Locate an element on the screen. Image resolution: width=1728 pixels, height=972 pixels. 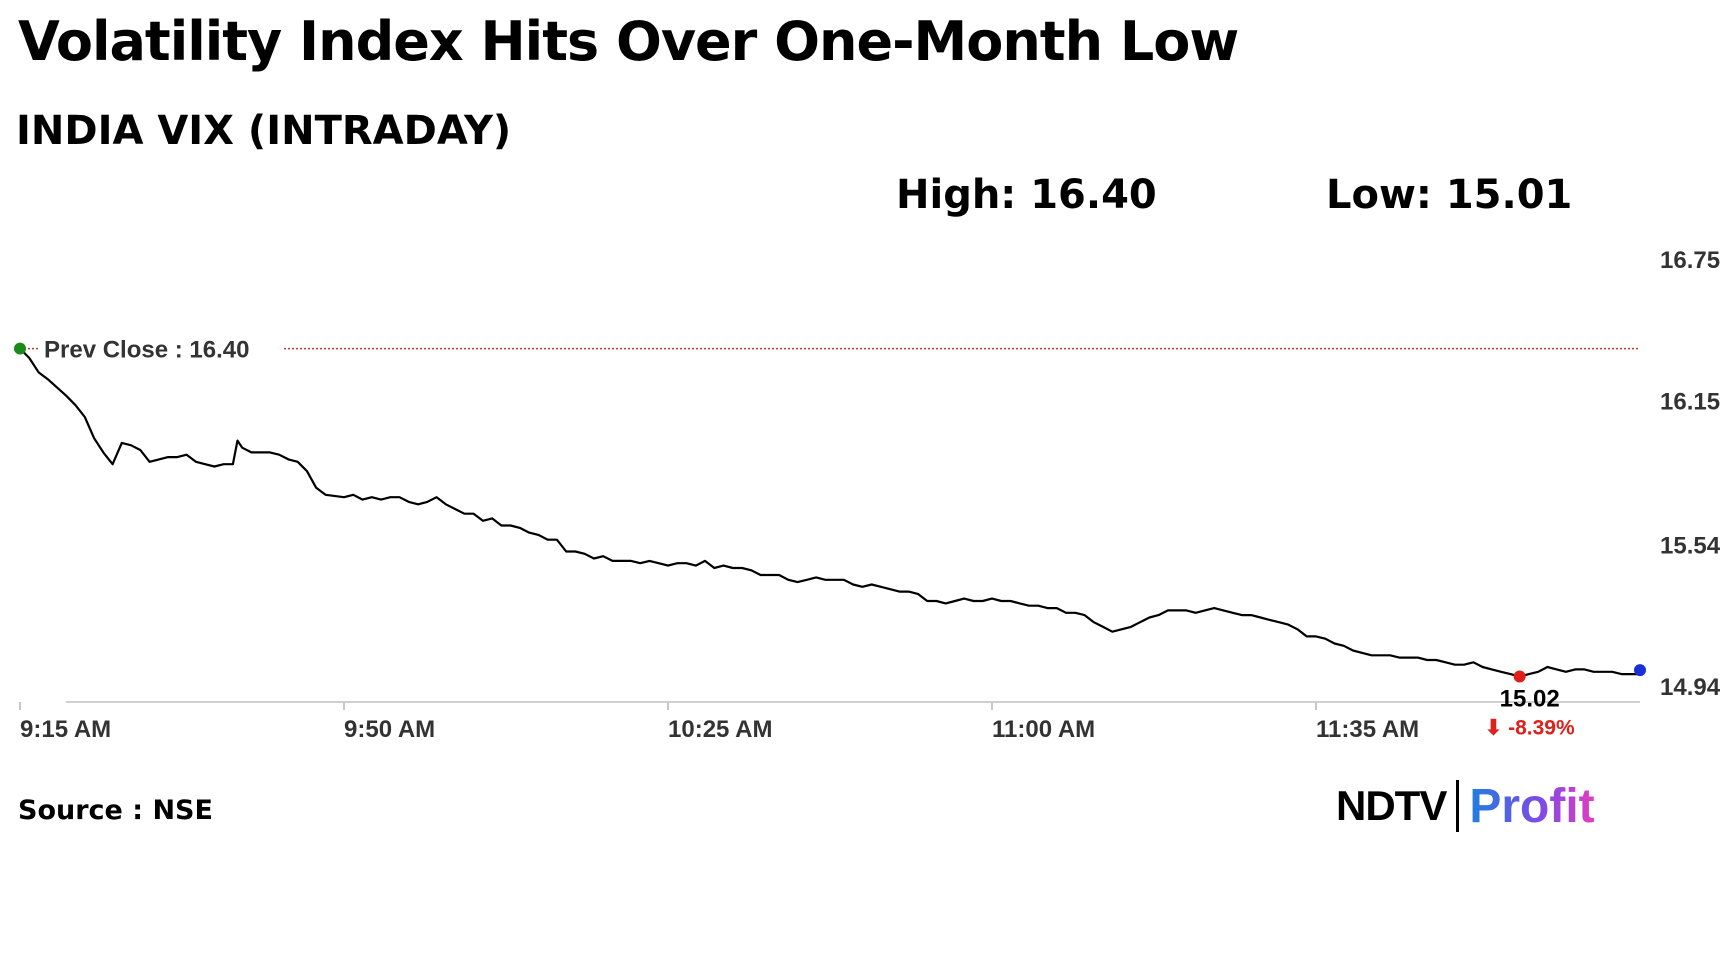
x-tick-label: 11:35 AM is located at coordinates (1367, 729).